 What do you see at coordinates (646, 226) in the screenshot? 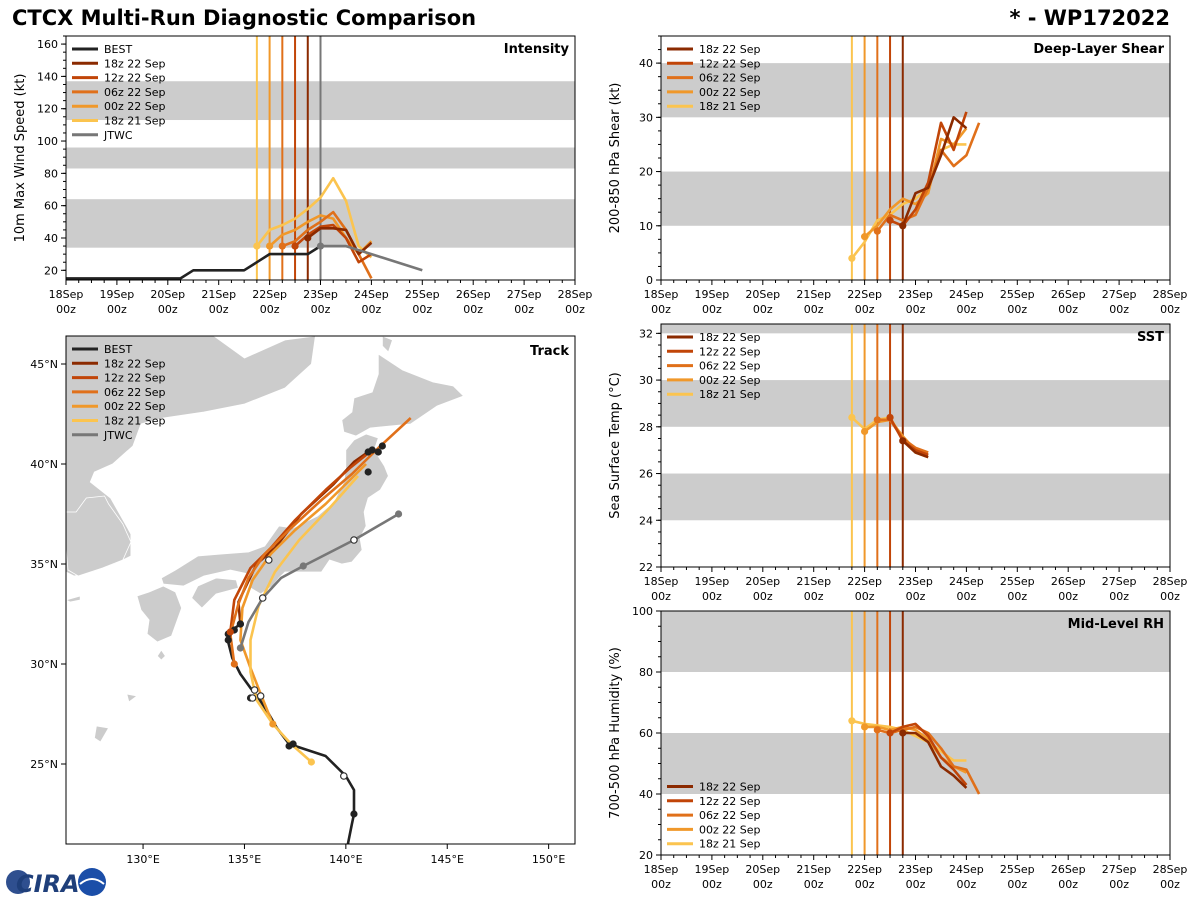
I see `shear-y-tick-label: 10` at bounding box center [646, 226].